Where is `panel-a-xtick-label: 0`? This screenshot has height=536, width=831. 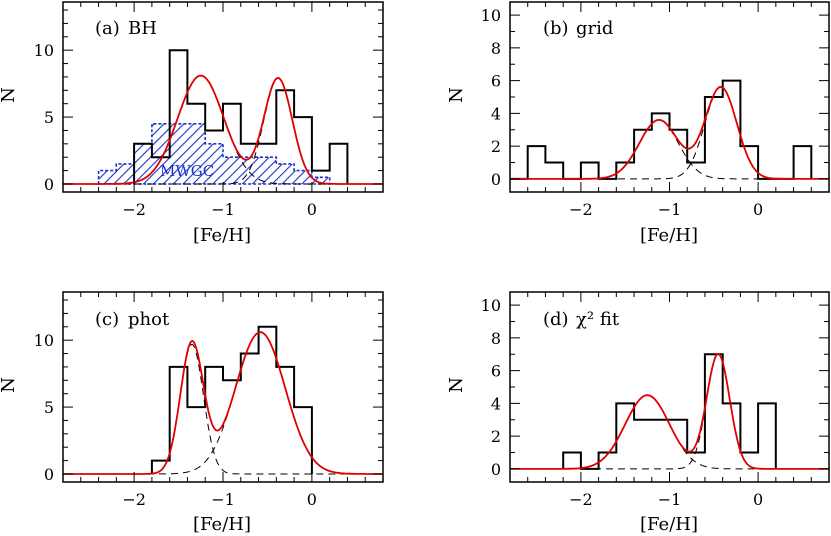
panel-a-xtick-label: 0 is located at coordinates (312, 209).